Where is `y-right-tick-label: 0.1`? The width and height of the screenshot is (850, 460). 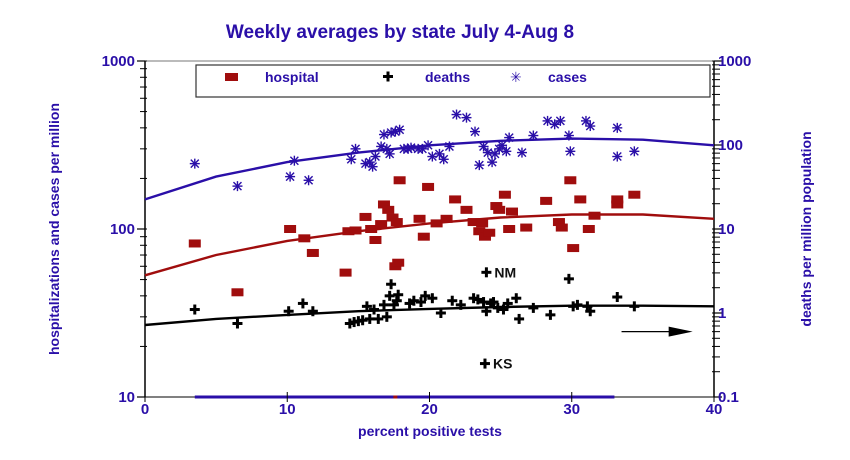
y-right-tick-label: 0.1 is located at coordinates (728, 397).